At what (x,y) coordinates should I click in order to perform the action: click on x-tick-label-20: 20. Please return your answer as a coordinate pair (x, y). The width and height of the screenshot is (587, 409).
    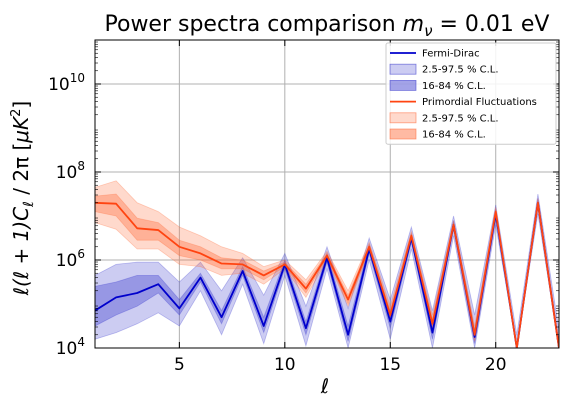
    Looking at the image, I should click on (496, 365).